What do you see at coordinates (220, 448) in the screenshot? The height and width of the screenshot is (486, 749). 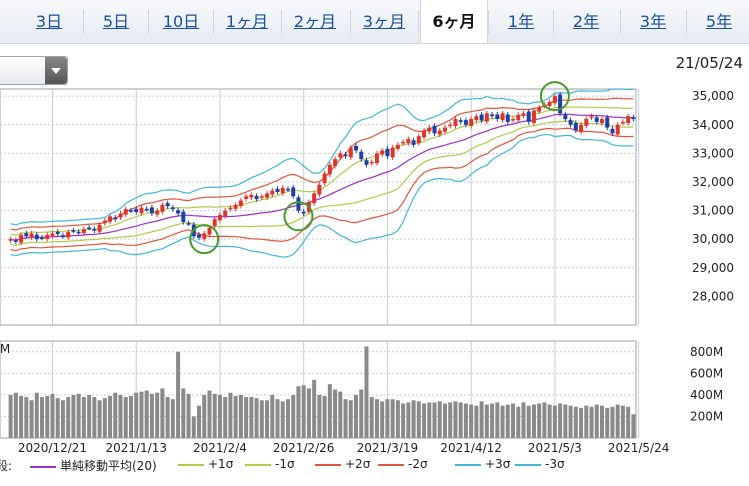 I see `x-tick-label: 2021/2/4` at bounding box center [220, 448].